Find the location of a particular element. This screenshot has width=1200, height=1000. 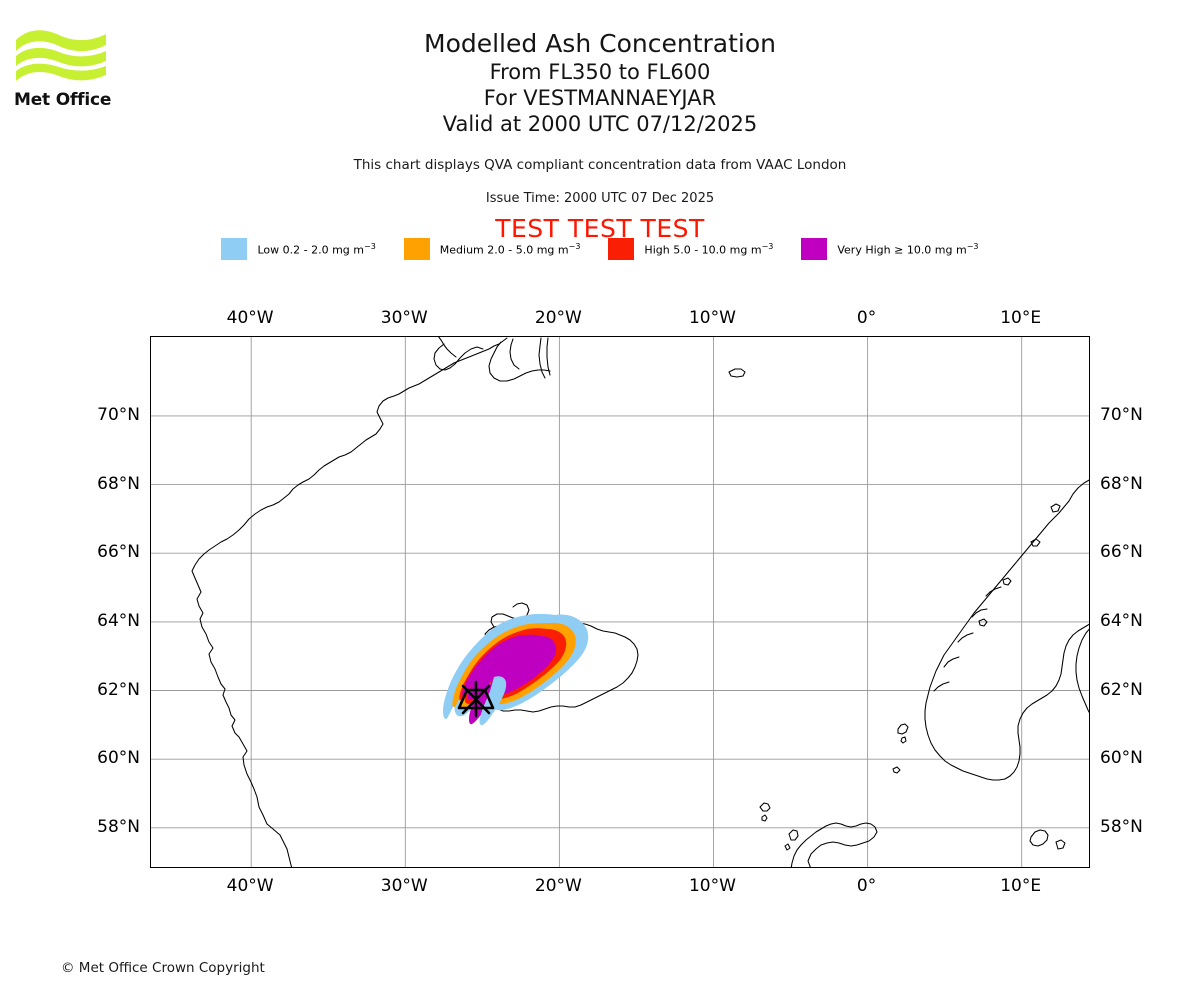

page-title: Modelled Ash Concentration is located at coordinates (600, 43).